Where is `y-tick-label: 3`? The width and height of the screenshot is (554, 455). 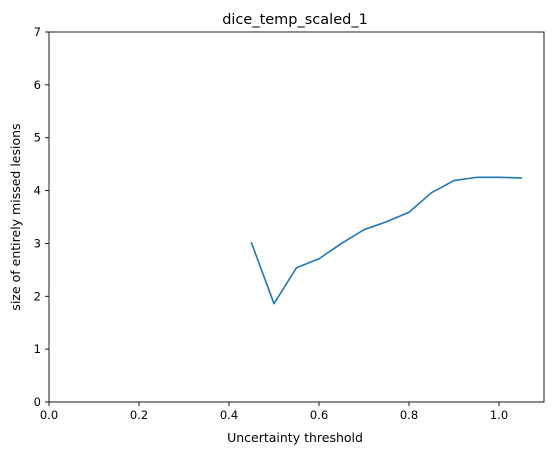 y-tick-label: 3 is located at coordinates (37, 243).